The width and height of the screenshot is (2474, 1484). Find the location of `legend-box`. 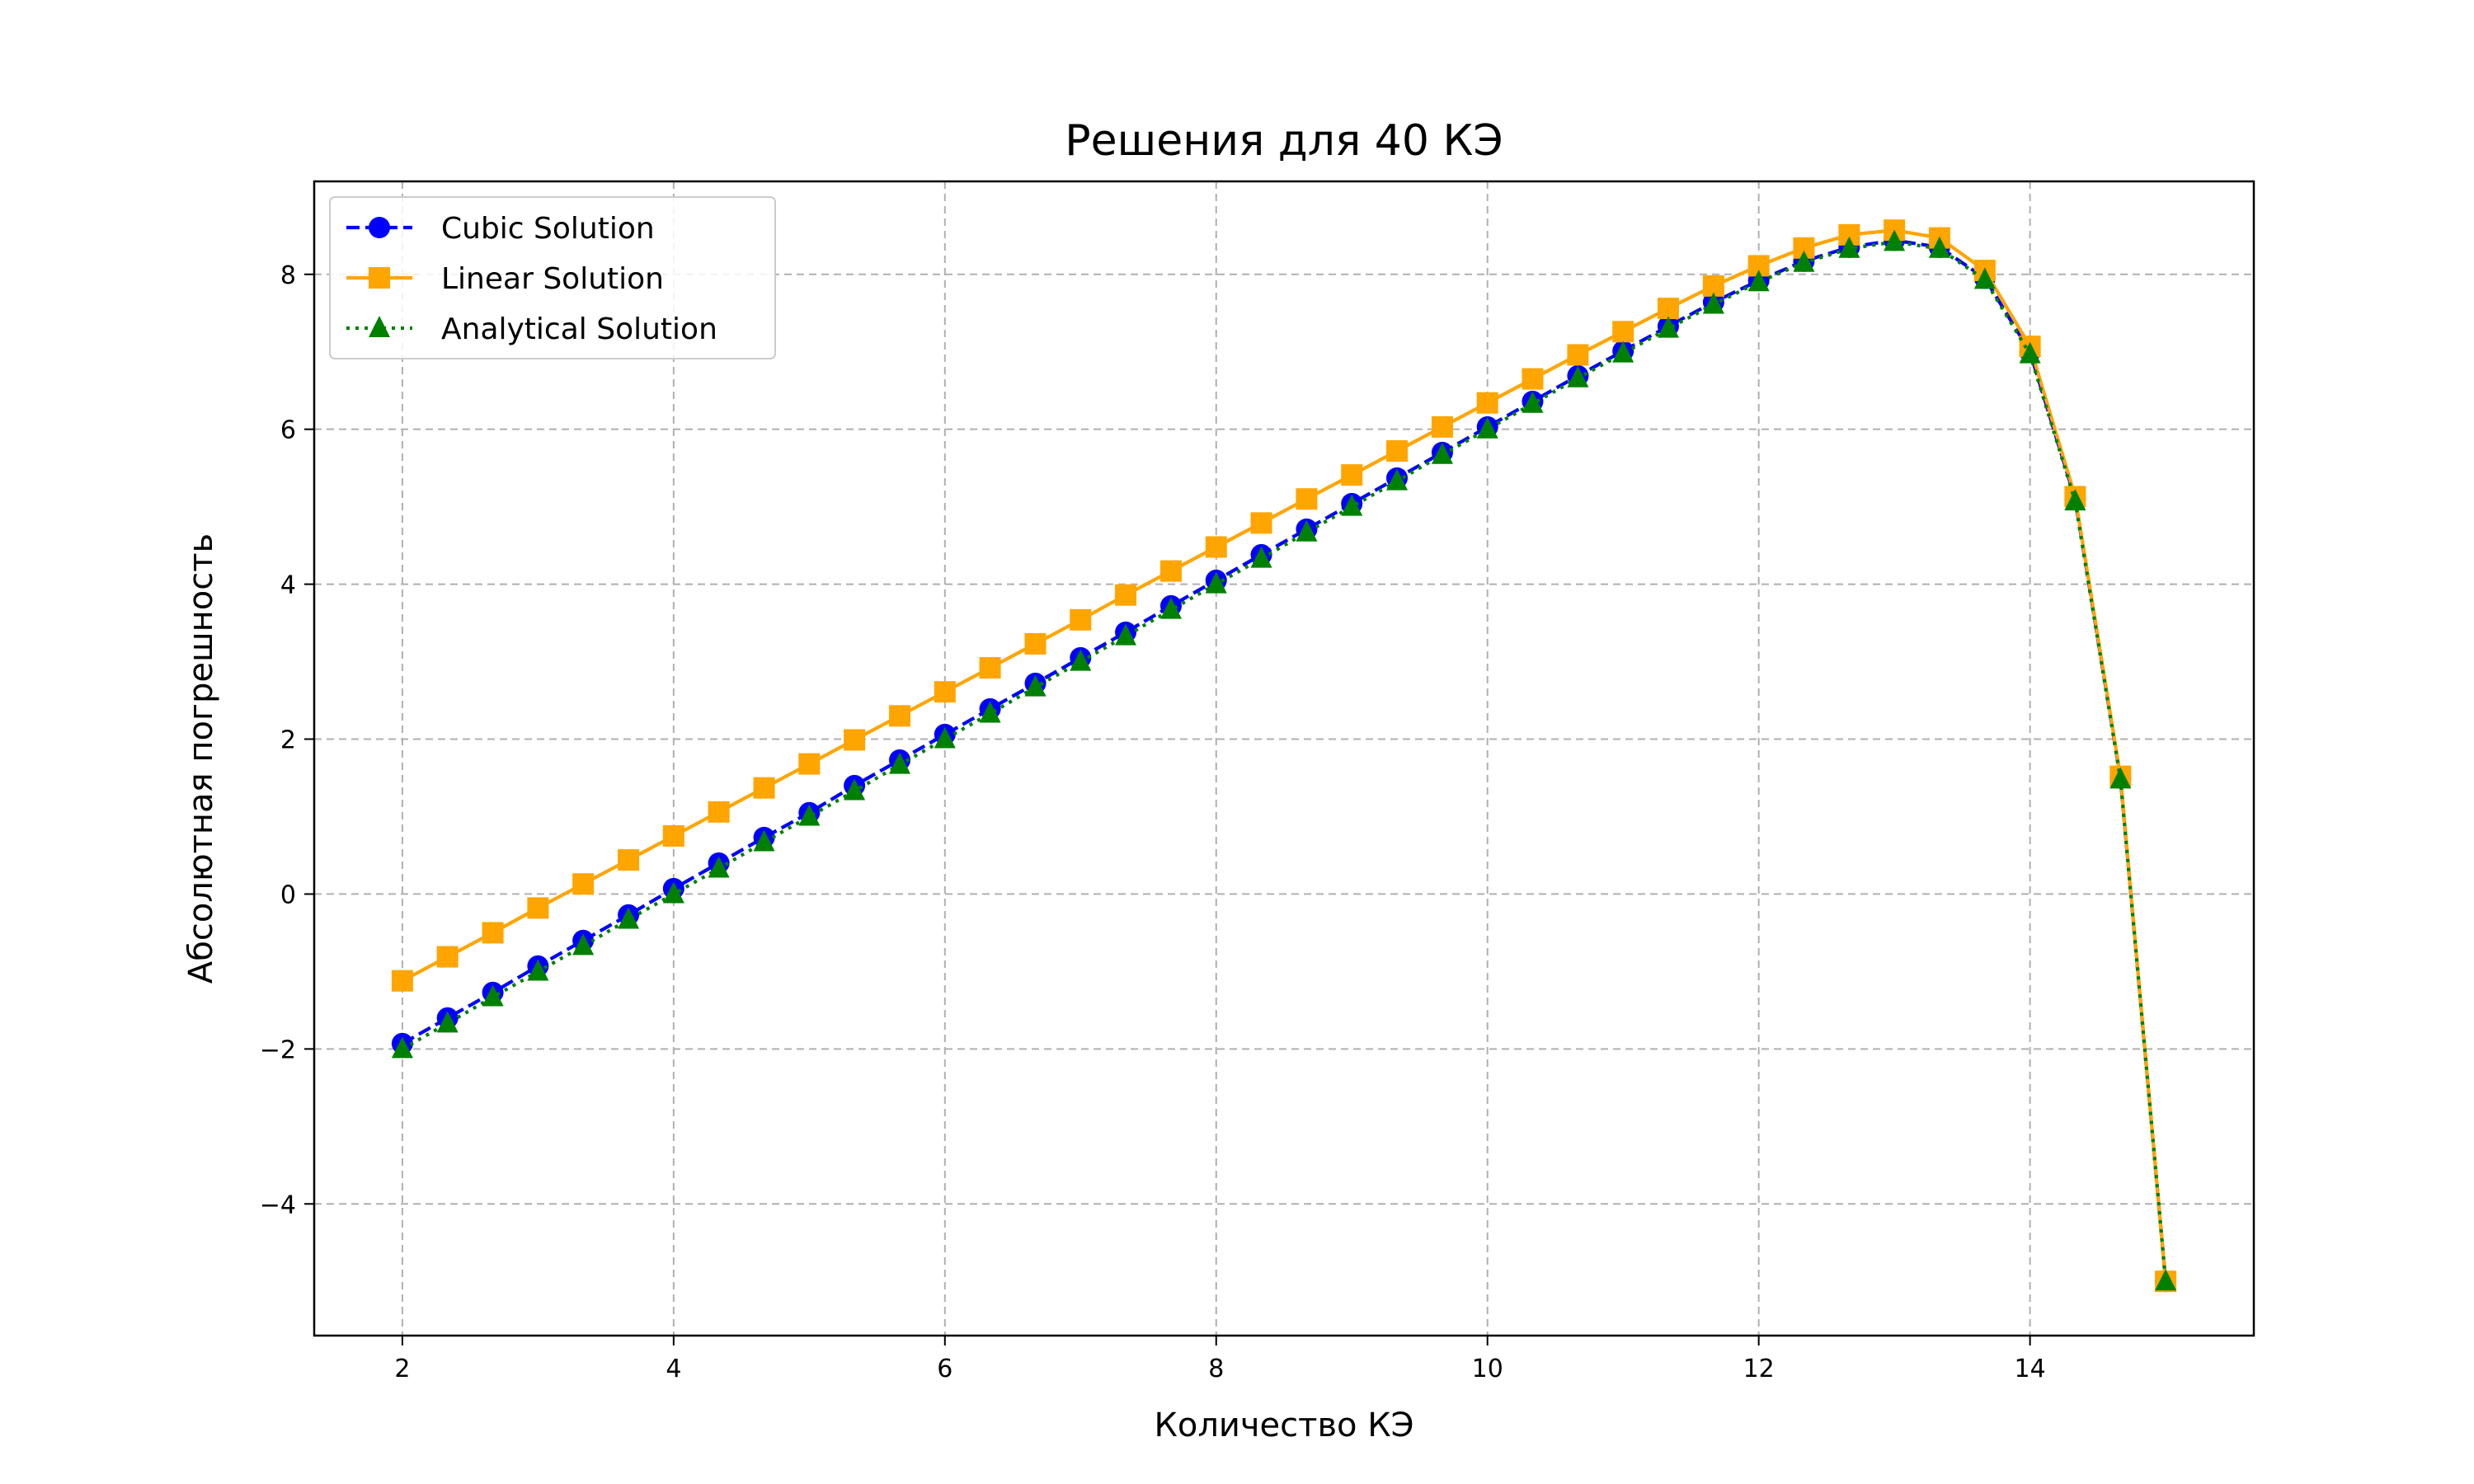

legend-box is located at coordinates (552, 277).